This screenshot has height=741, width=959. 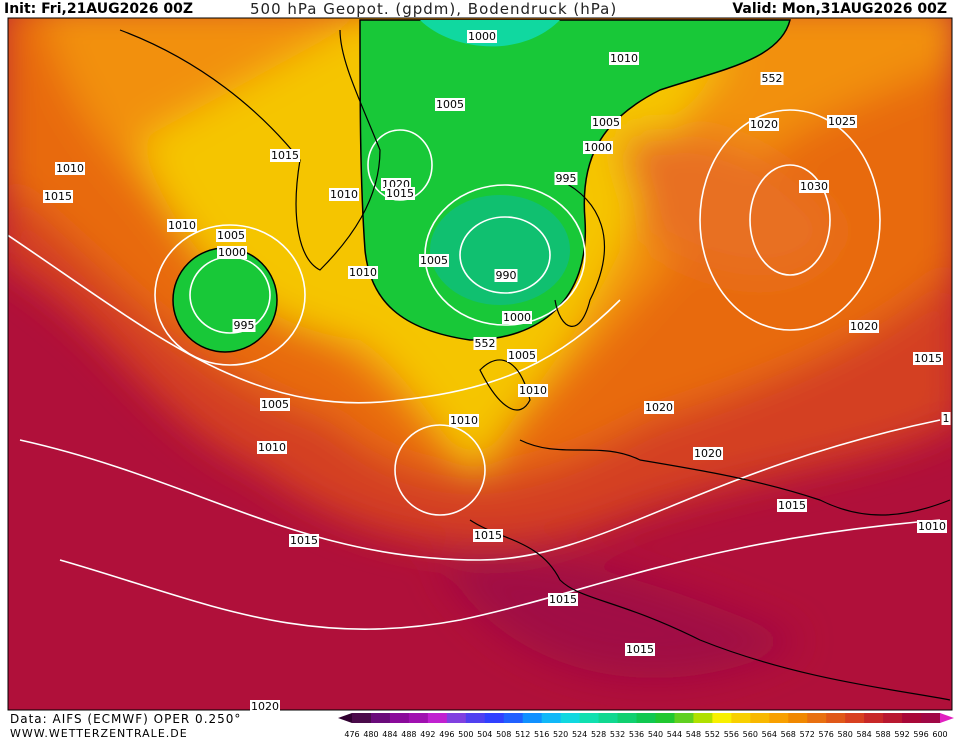 I want to click on colorbar-label: 544, so click(x=674, y=734).